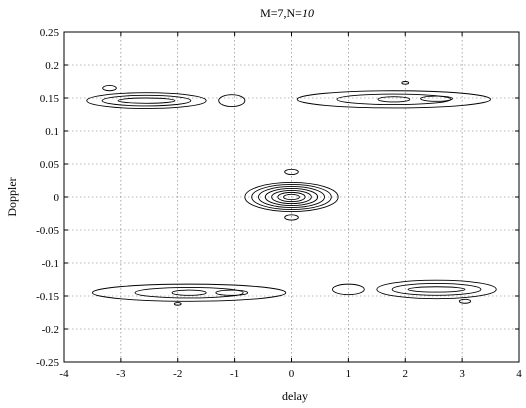  What do you see at coordinates (47, 231) in the screenshot?
I see `y-tick-label: -0.05` at bounding box center [47, 231].